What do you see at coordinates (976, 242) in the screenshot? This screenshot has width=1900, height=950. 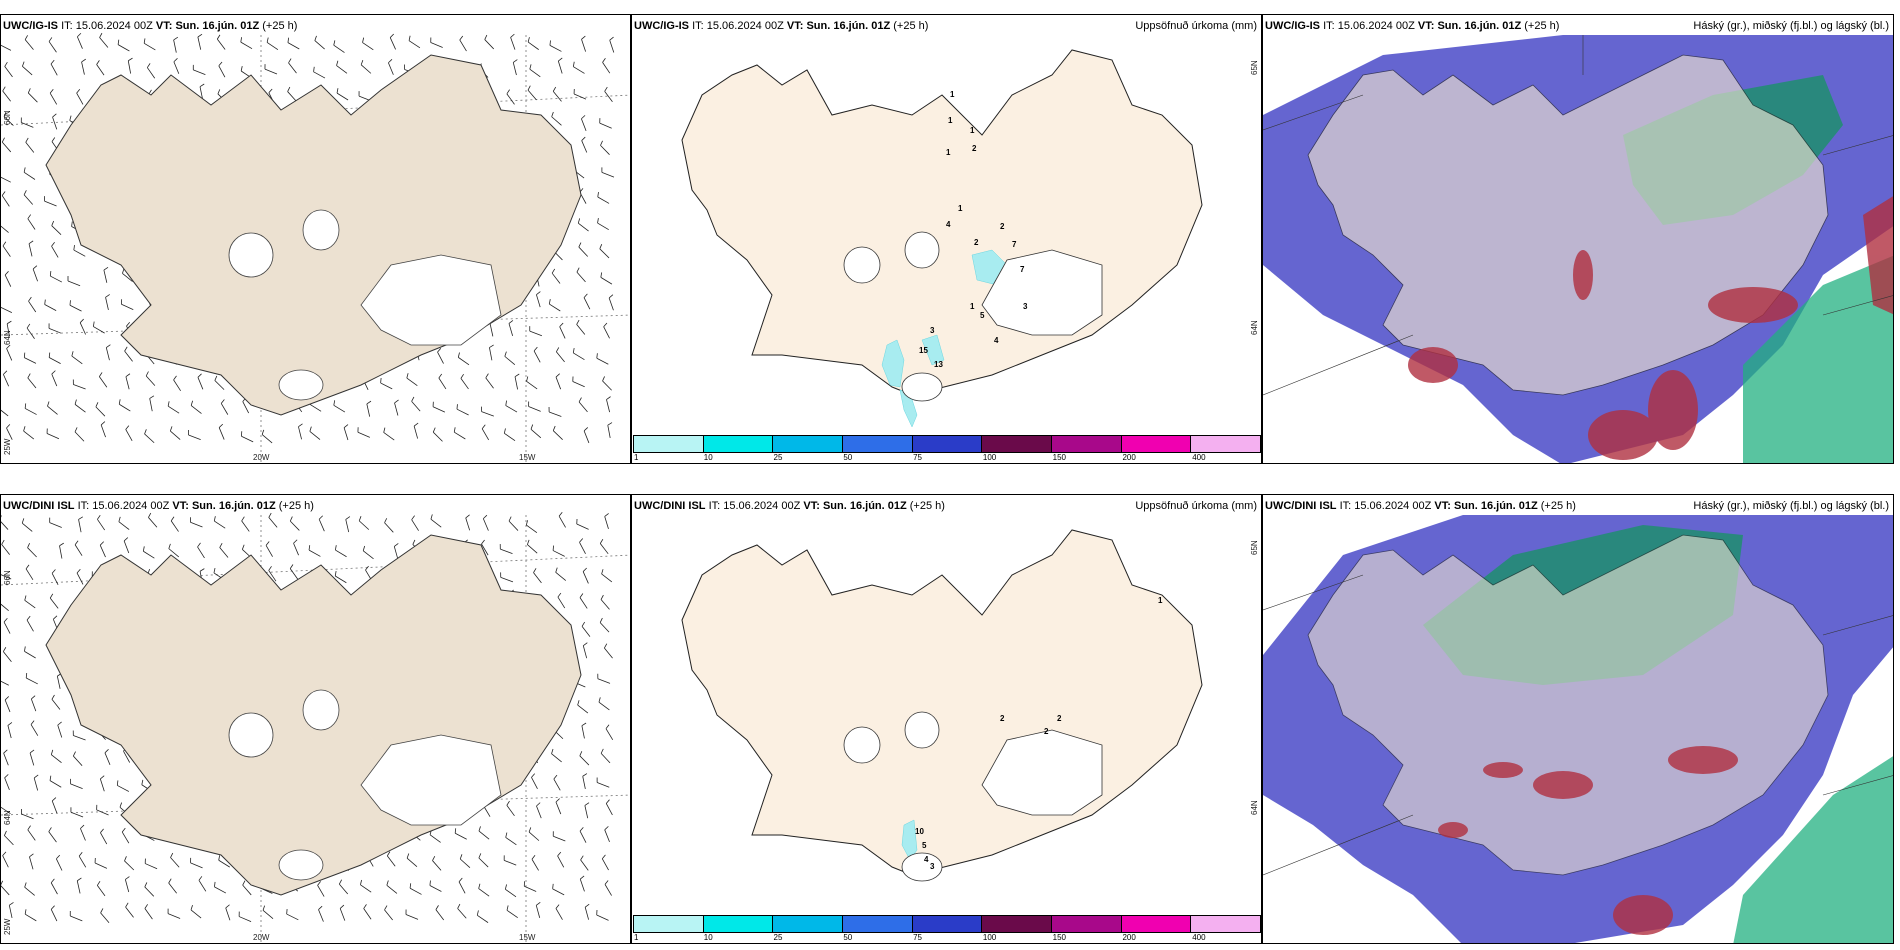 I see `precip-value-label: 2` at bounding box center [976, 242].